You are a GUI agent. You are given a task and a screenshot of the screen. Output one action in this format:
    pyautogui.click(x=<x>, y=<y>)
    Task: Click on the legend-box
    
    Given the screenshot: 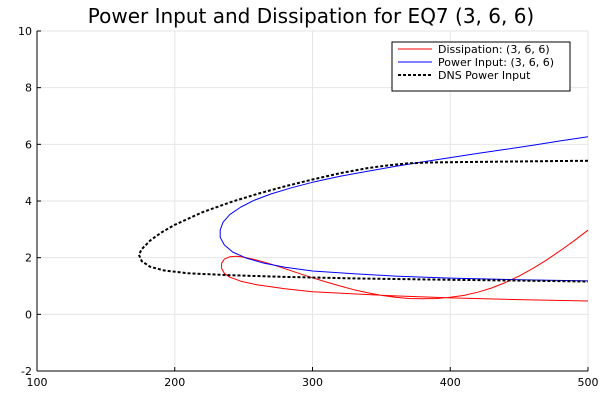 What is the action you would take?
    pyautogui.click(x=481, y=66)
    